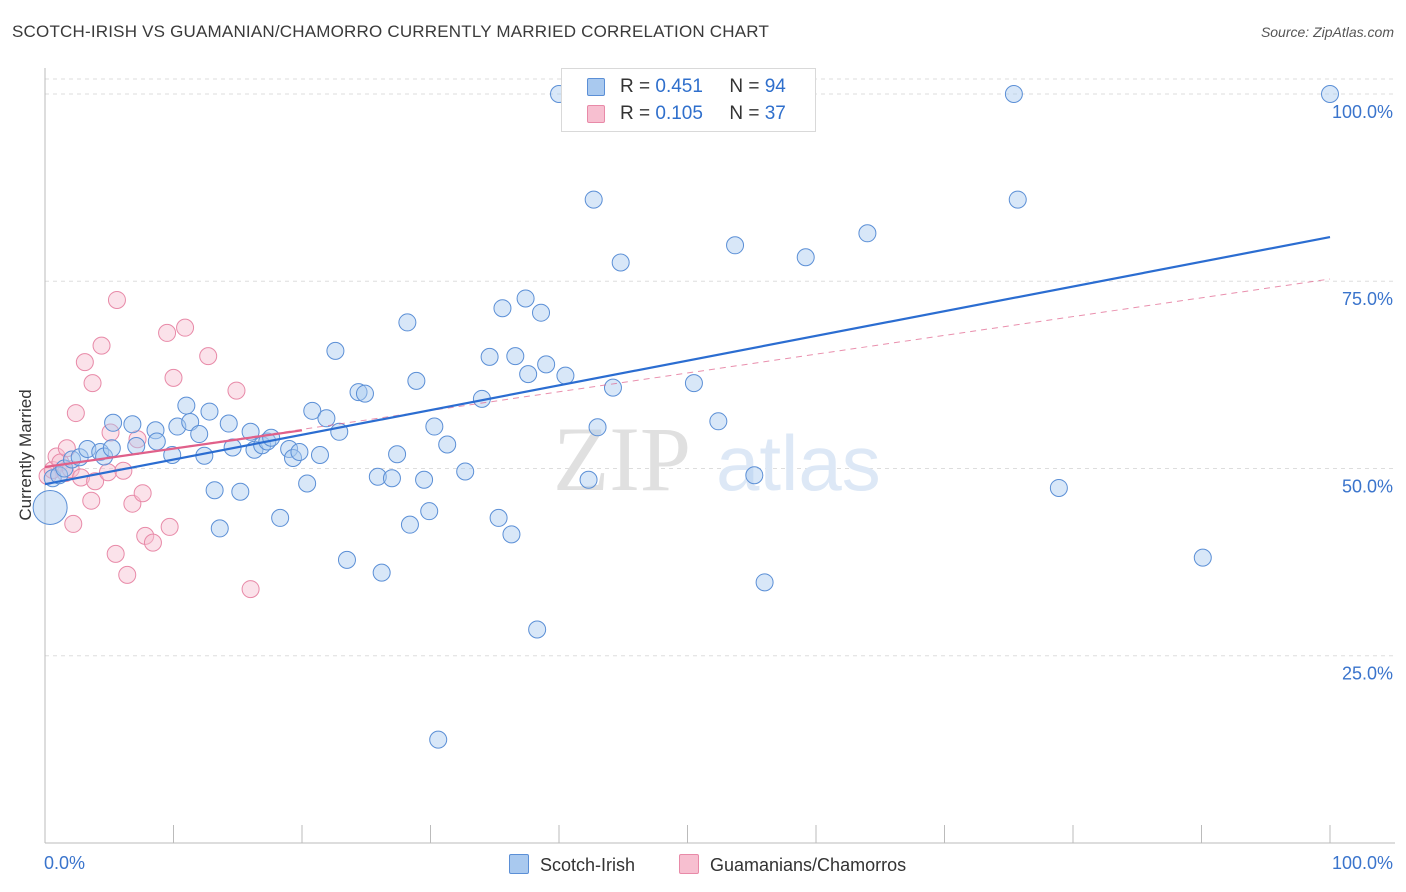 The width and height of the screenshot is (1406, 892). What do you see at coordinates (679, 86) in the screenshot?
I see `r-value-scotch-irish: 0.451` at bounding box center [679, 86].